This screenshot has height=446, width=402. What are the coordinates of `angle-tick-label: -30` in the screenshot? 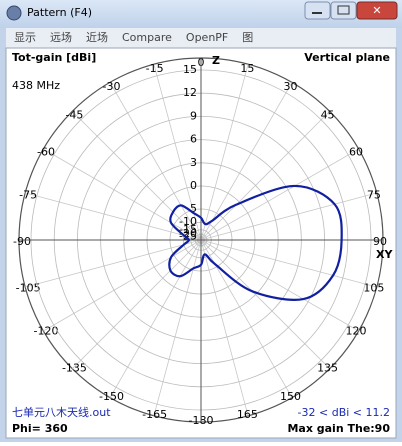 It's located at (112, 86).